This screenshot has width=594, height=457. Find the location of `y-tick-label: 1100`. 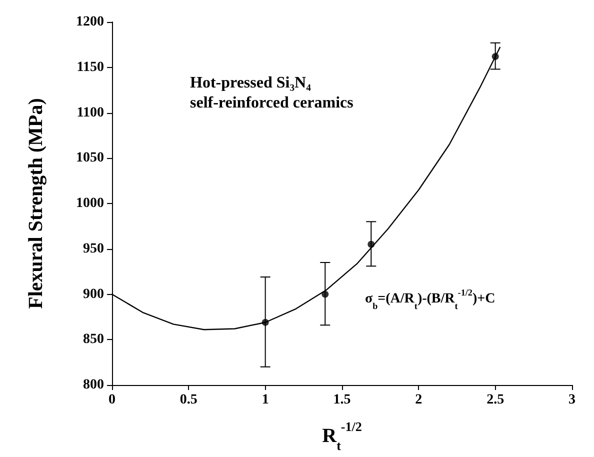

y-tick-label: 1100 is located at coordinates (90, 112).